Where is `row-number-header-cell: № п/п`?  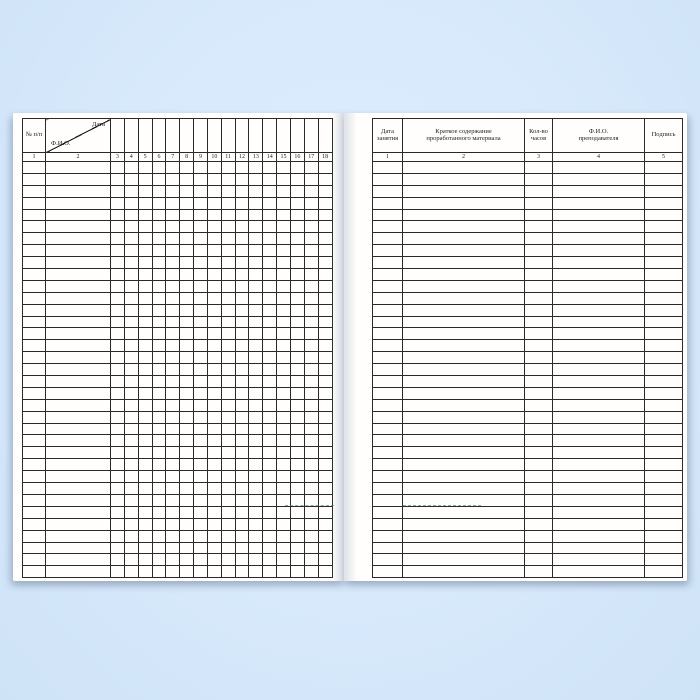 row-number-header-cell: № п/п is located at coordinates (34, 135).